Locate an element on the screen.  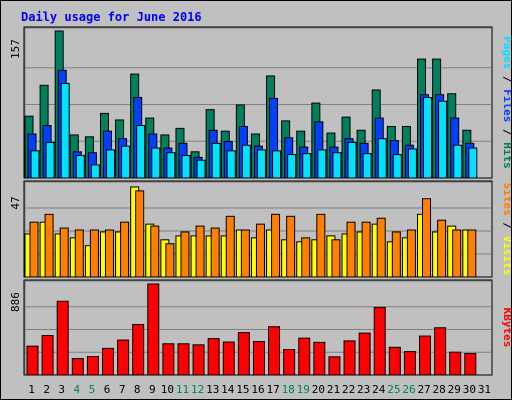
legend-item-sites: Sites is located at coordinates (506, 199).